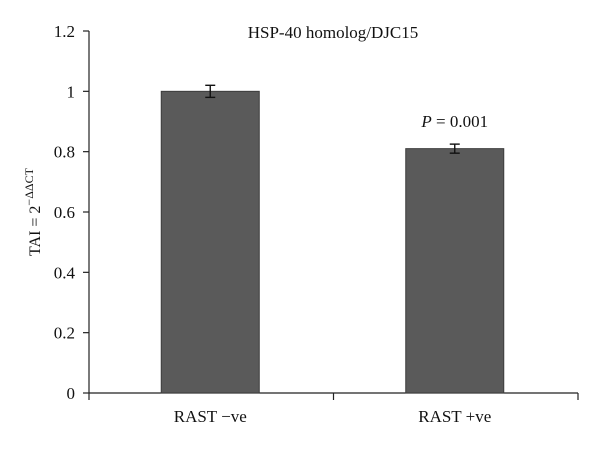 The height and width of the screenshot is (463, 600). I want to click on y-tick-label: 0.4, so click(65, 272).